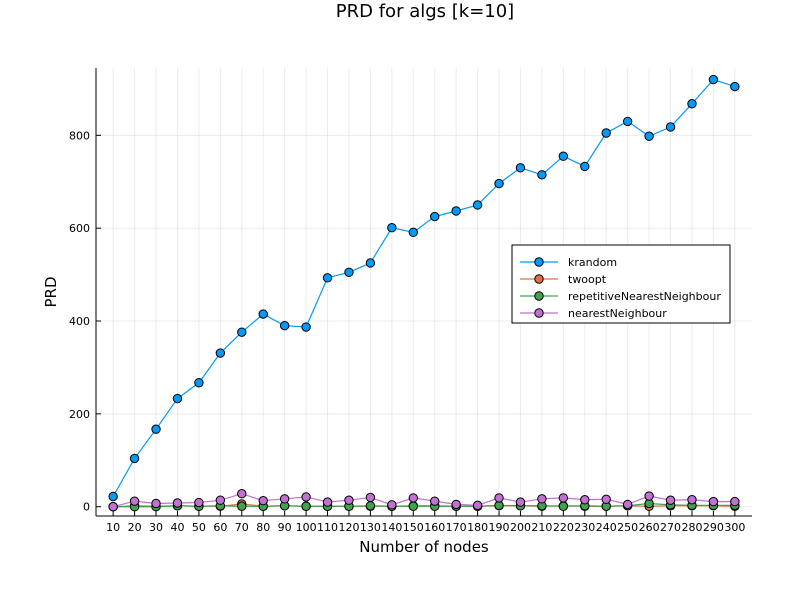 The image size is (800, 600). Describe the element at coordinates (263, 527) in the screenshot. I see `x-tick-label: 80` at that location.